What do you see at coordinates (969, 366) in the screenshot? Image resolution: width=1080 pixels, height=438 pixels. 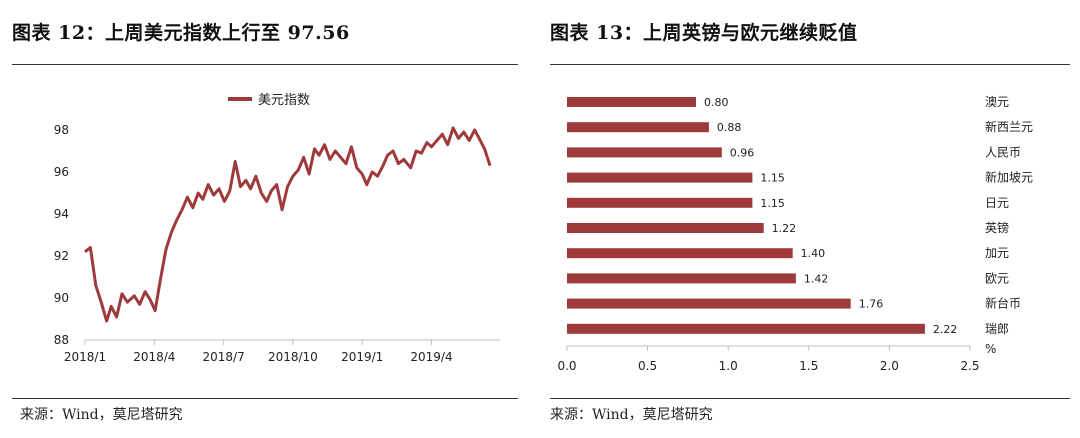 I see `x-tick-label: 2.5` at bounding box center [969, 366].